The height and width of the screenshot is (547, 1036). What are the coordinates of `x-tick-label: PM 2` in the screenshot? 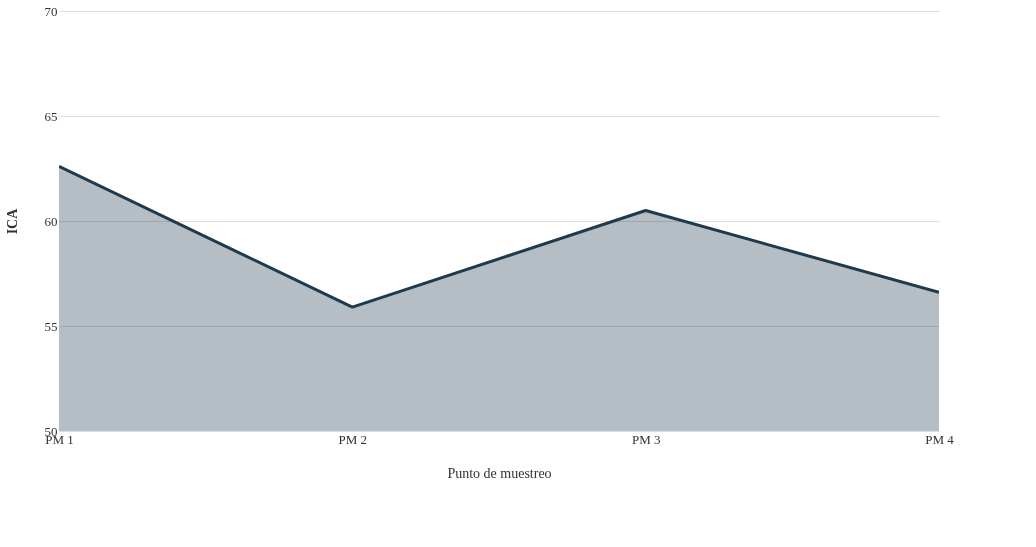 It's located at (353, 439).